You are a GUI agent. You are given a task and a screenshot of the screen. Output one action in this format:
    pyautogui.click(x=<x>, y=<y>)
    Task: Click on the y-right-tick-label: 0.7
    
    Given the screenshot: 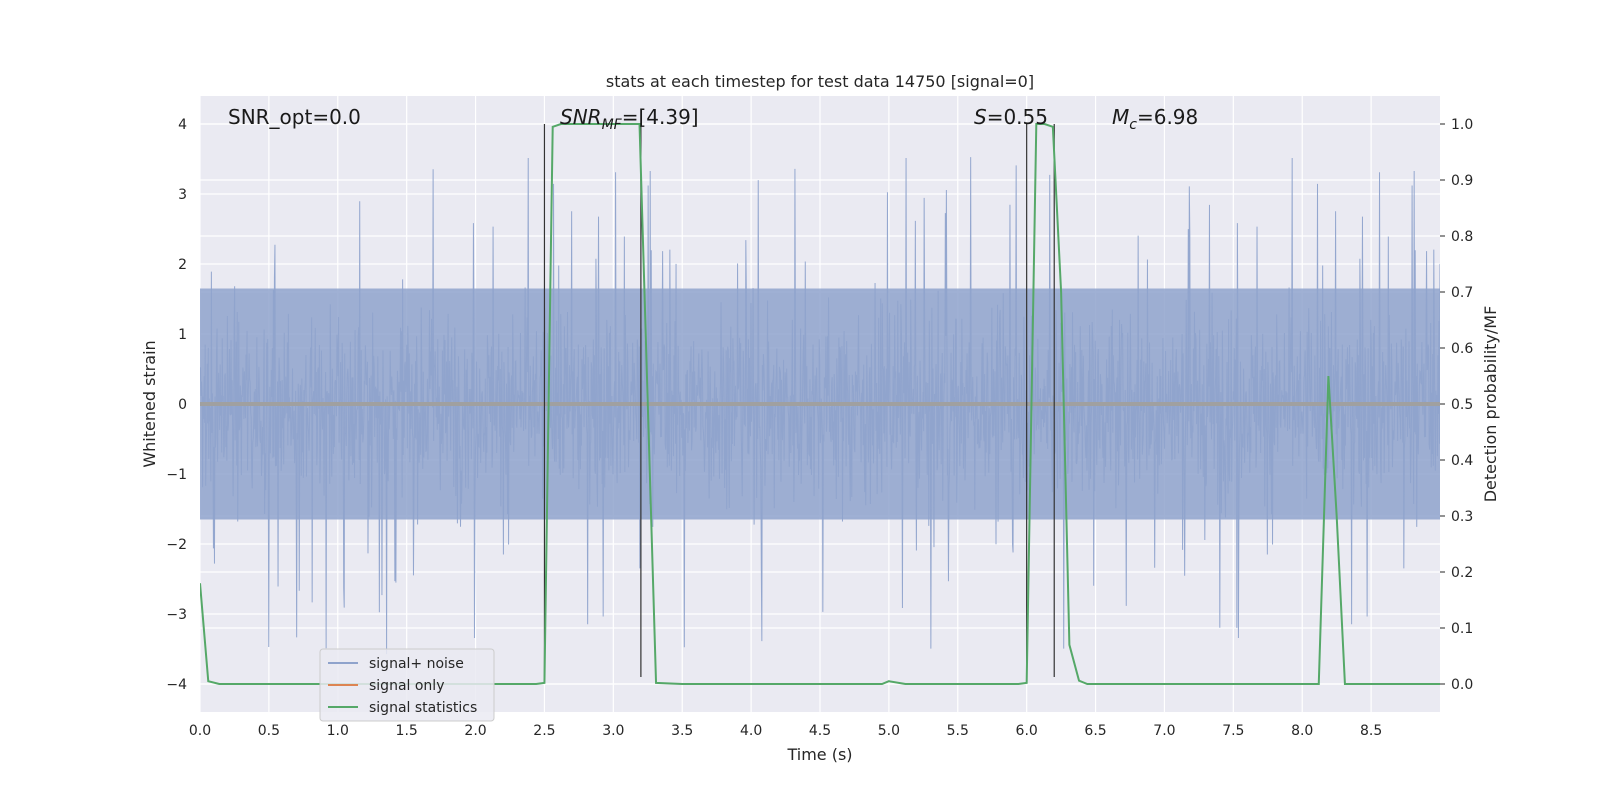 What is the action you would take?
    pyautogui.click(x=1462, y=293)
    